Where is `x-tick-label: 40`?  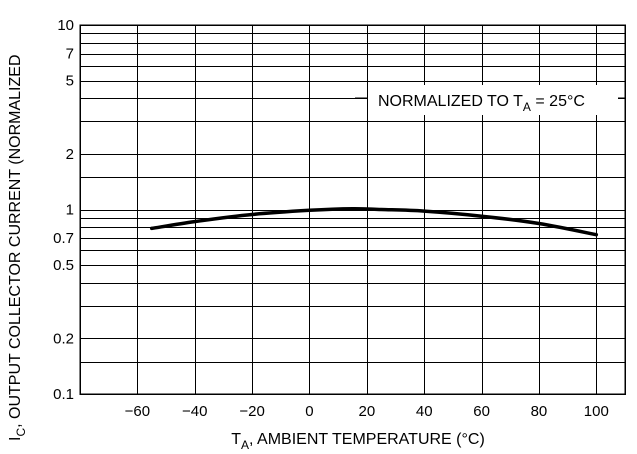 x-tick-label: 40 is located at coordinates (424, 411).